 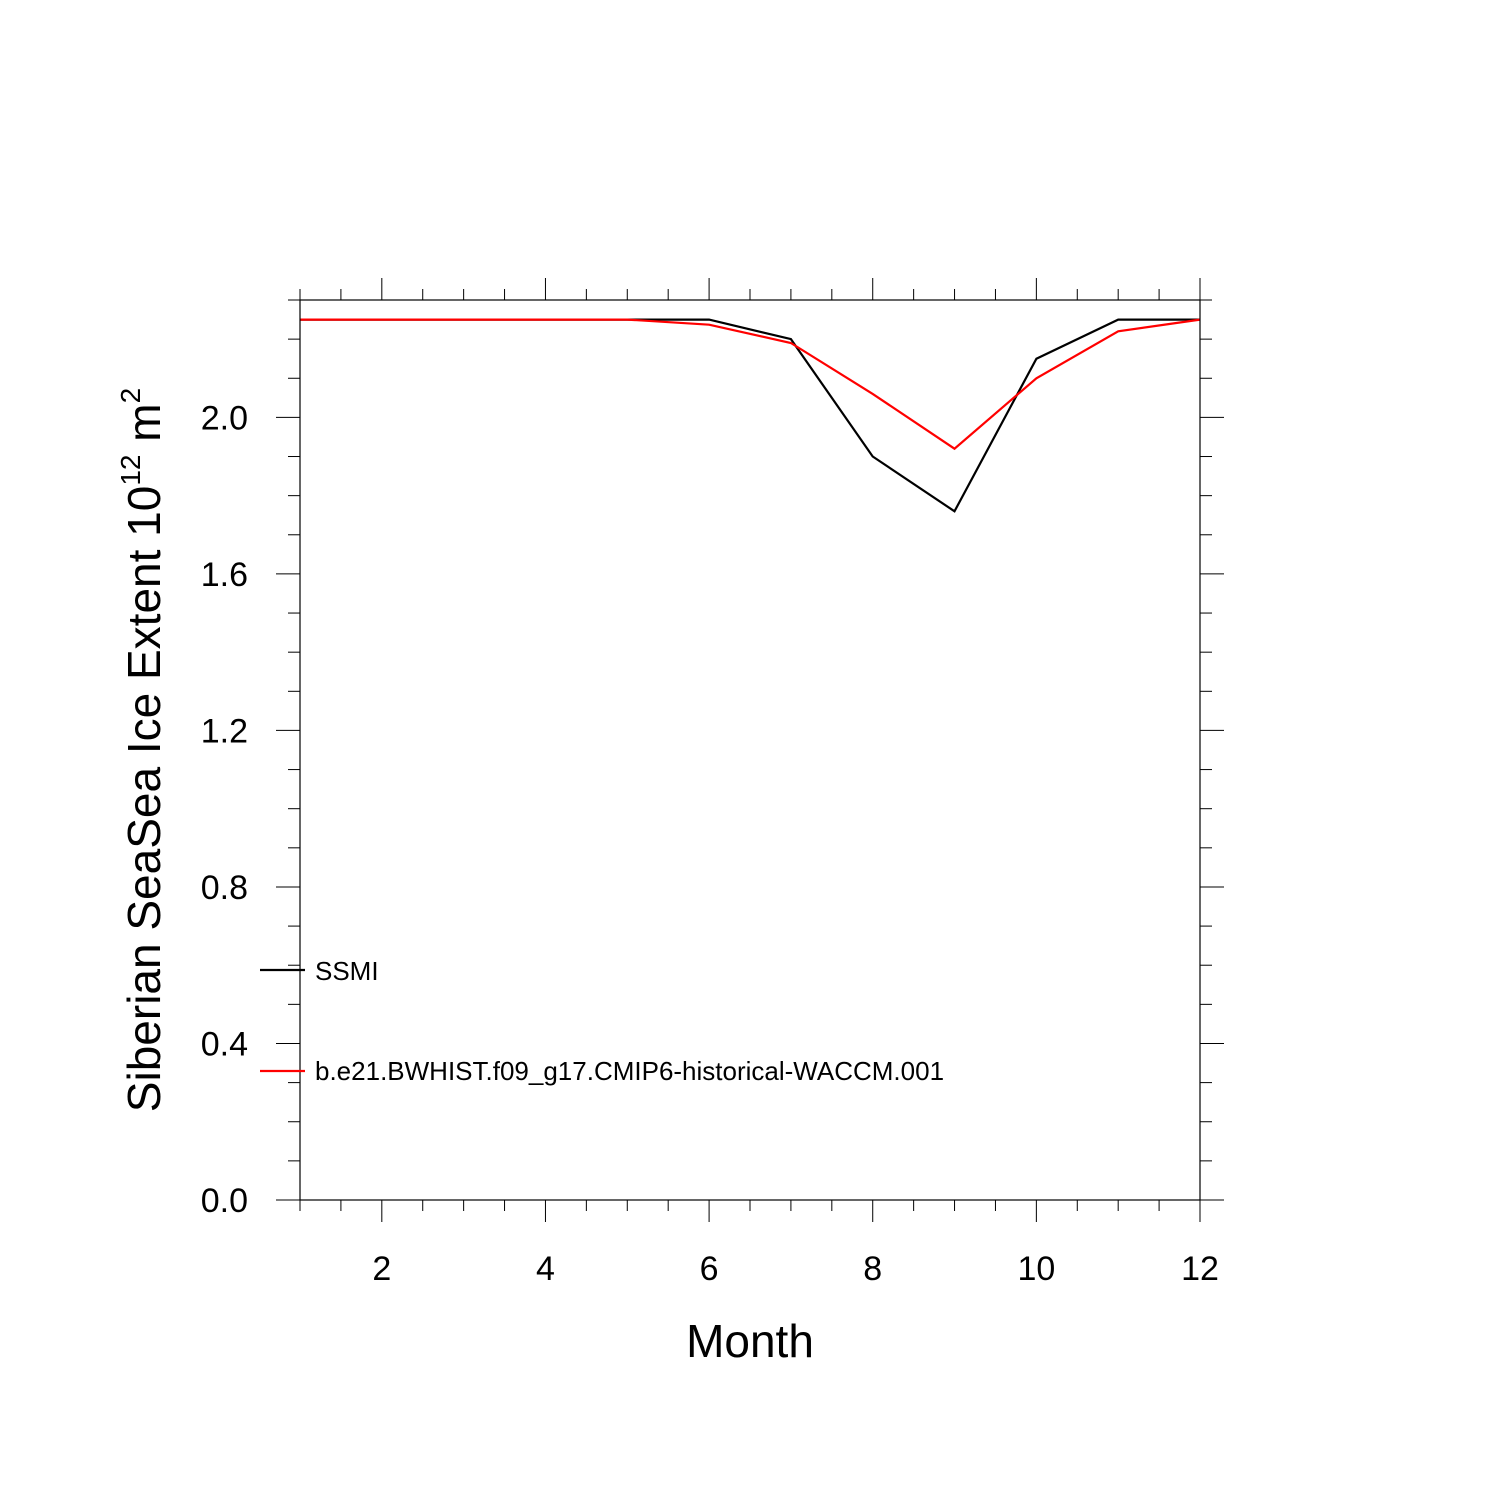 I want to click on series-lines, so click(x=750, y=415).